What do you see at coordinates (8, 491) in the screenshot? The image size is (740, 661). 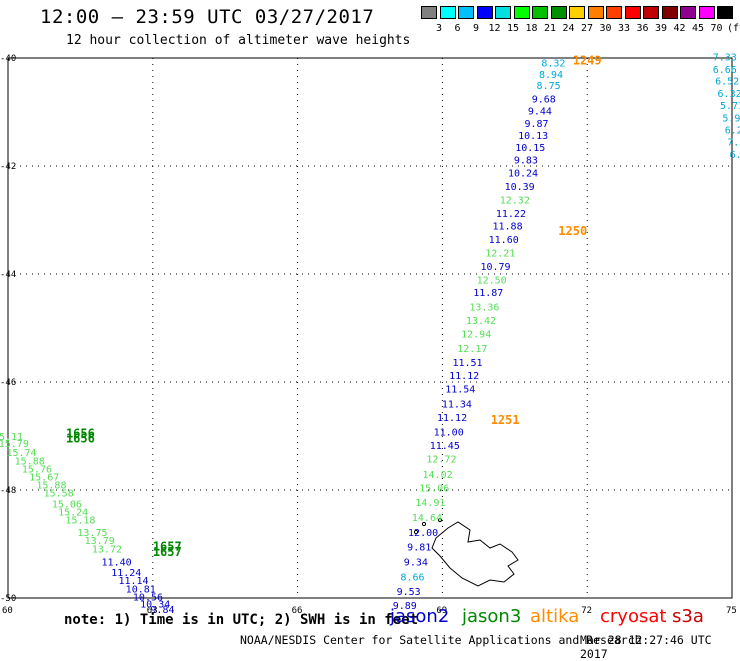 I see `lat-tick-label: -48` at bounding box center [8, 491].